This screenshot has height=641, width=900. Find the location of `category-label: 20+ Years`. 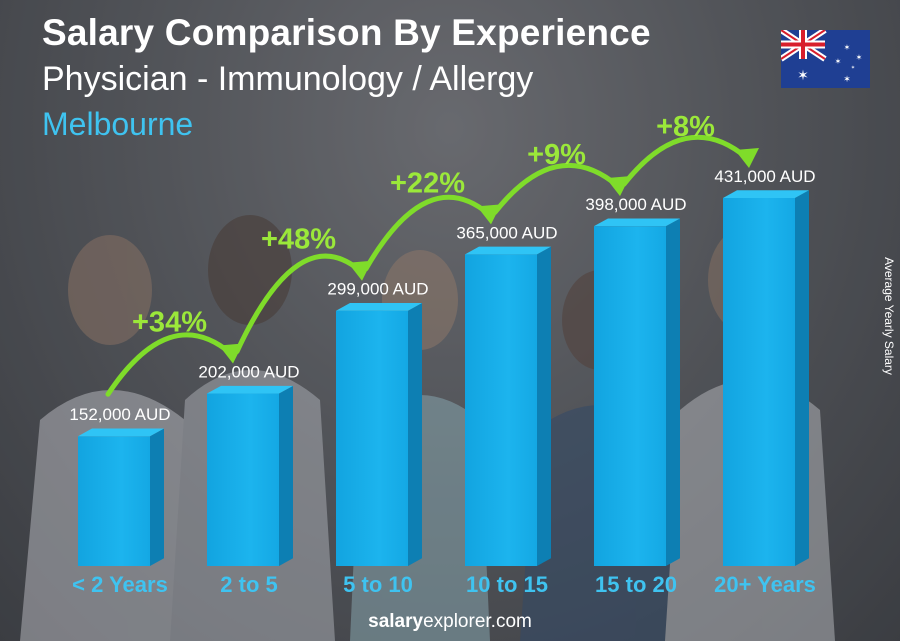

category-label: 20+ Years is located at coordinates (765, 584).